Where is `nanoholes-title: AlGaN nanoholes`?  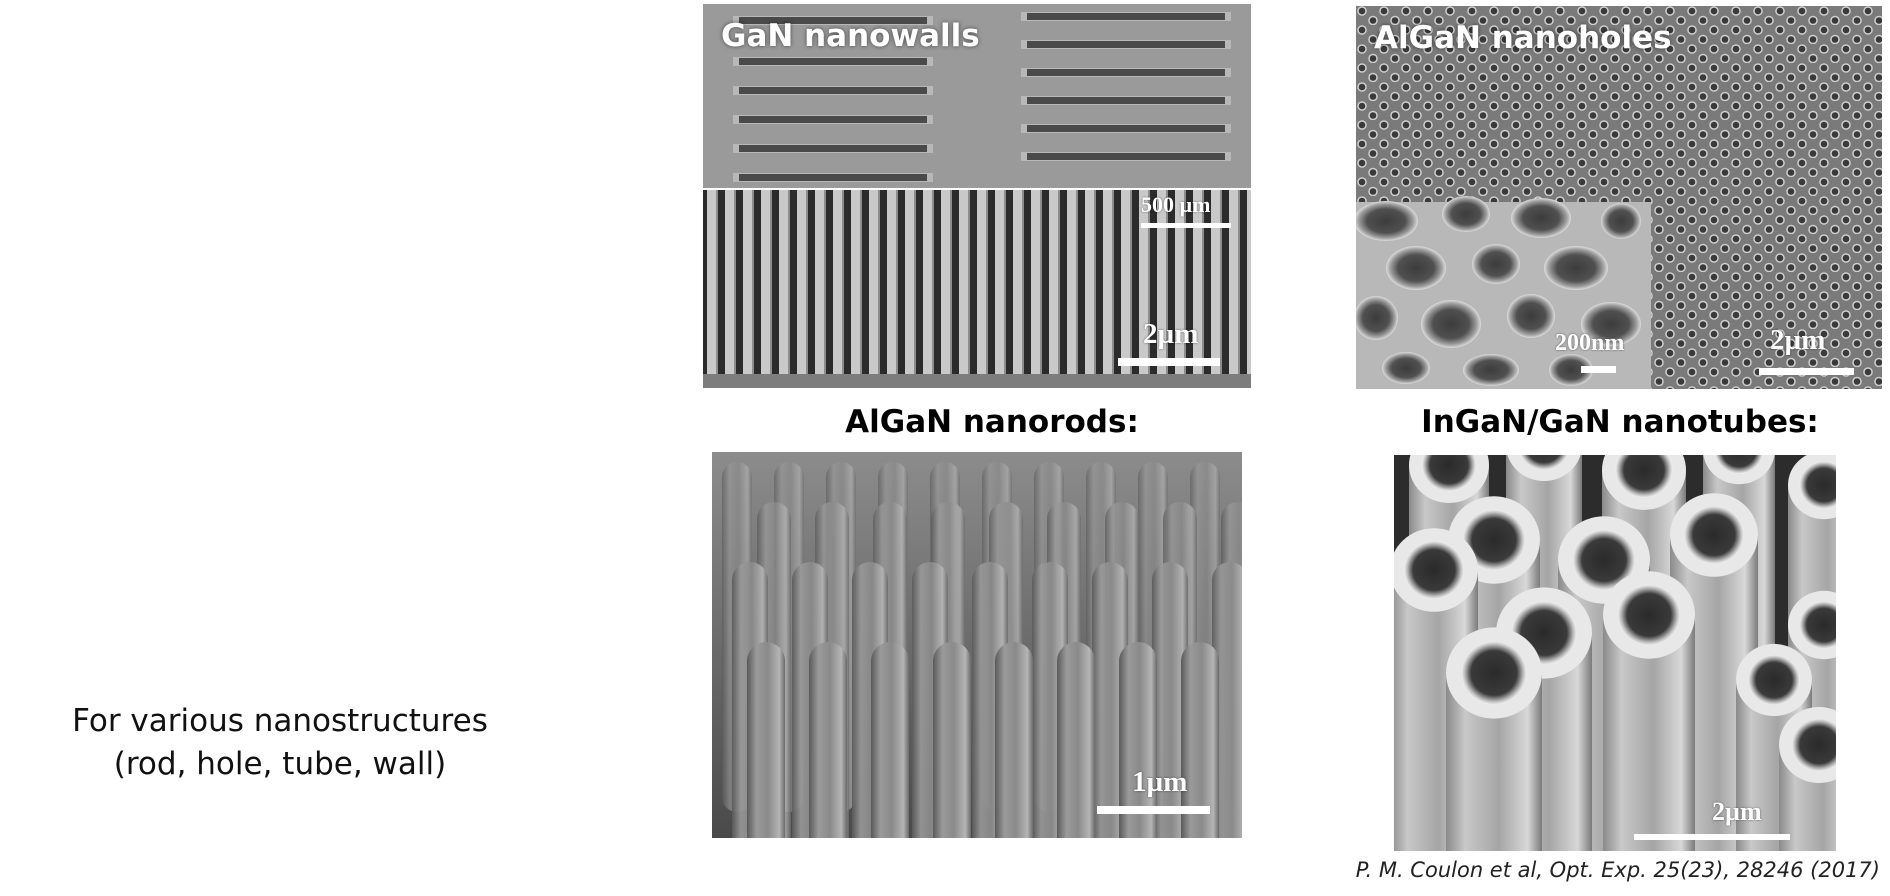
nanoholes-title: AlGaN nanoholes is located at coordinates (1523, 38).